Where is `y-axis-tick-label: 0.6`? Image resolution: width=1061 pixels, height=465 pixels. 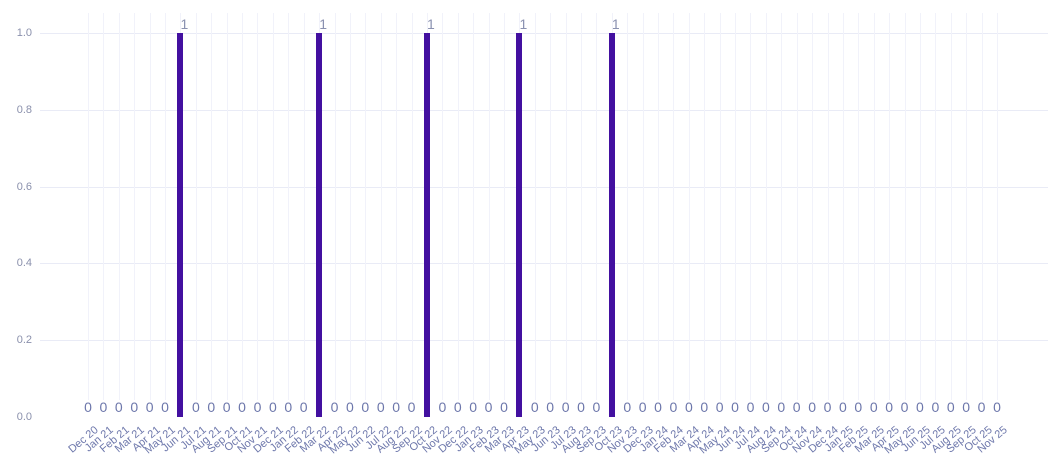 y-axis-tick-label: 0.6 is located at coordinates (24, 186).